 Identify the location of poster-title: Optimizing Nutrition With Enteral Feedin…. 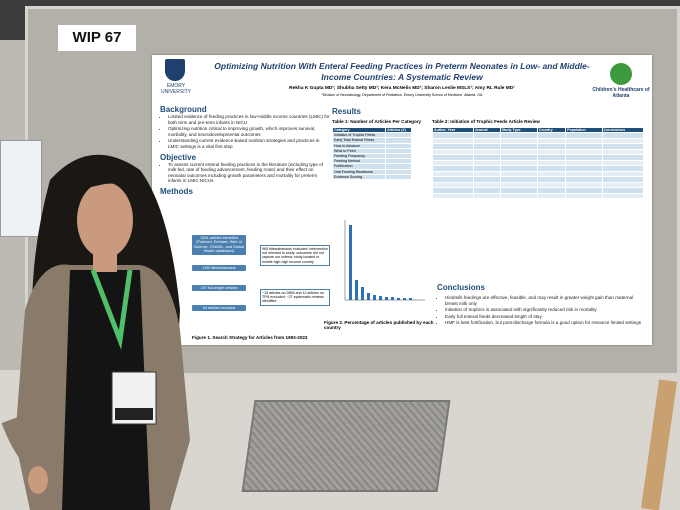
(402, 71).